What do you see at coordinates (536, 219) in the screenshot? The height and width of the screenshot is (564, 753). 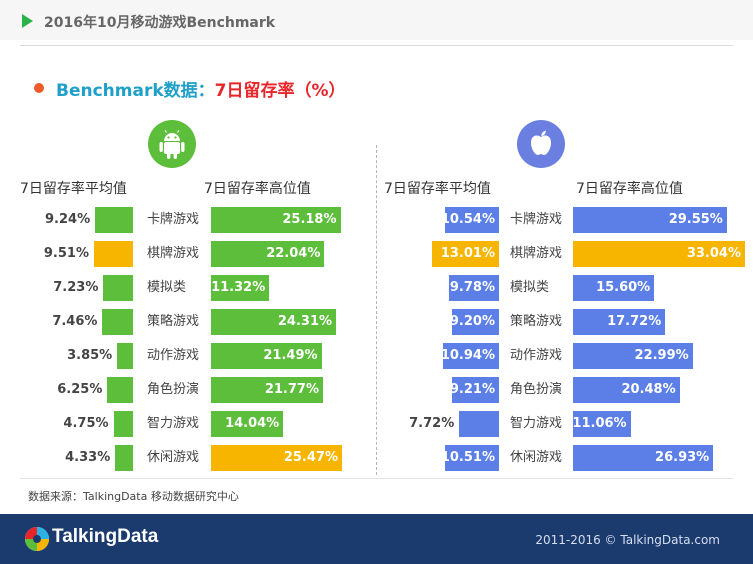 I see `ios-category-label: 卡牌游戏` at bounding box center [536, 219].